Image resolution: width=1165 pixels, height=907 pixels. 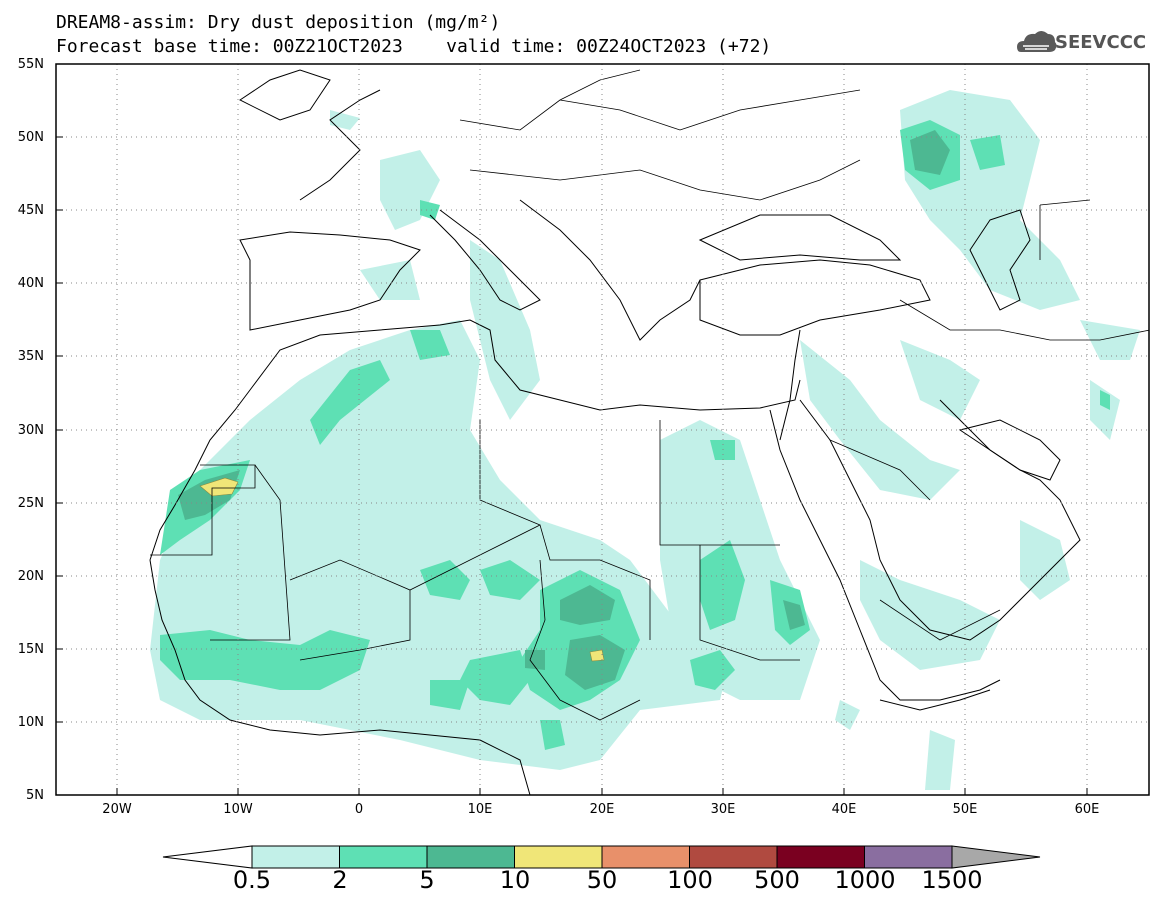 What do you see at coordinates (30, 430) in the screenshot?
I see `lat-tick-label: 30N` at bounding box center [30, 430].